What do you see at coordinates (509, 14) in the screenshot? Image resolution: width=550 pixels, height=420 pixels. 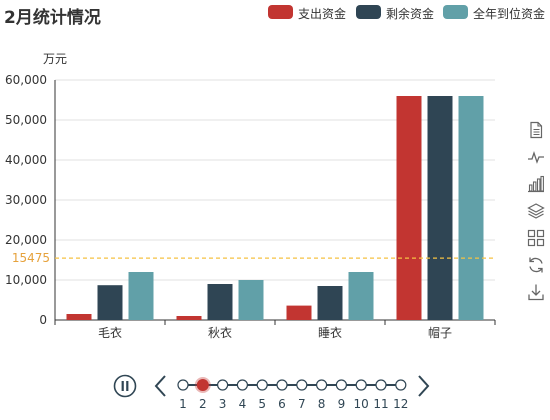 I see `legend-label-annual: 全年到位资金` at bounding box center [509, 14].